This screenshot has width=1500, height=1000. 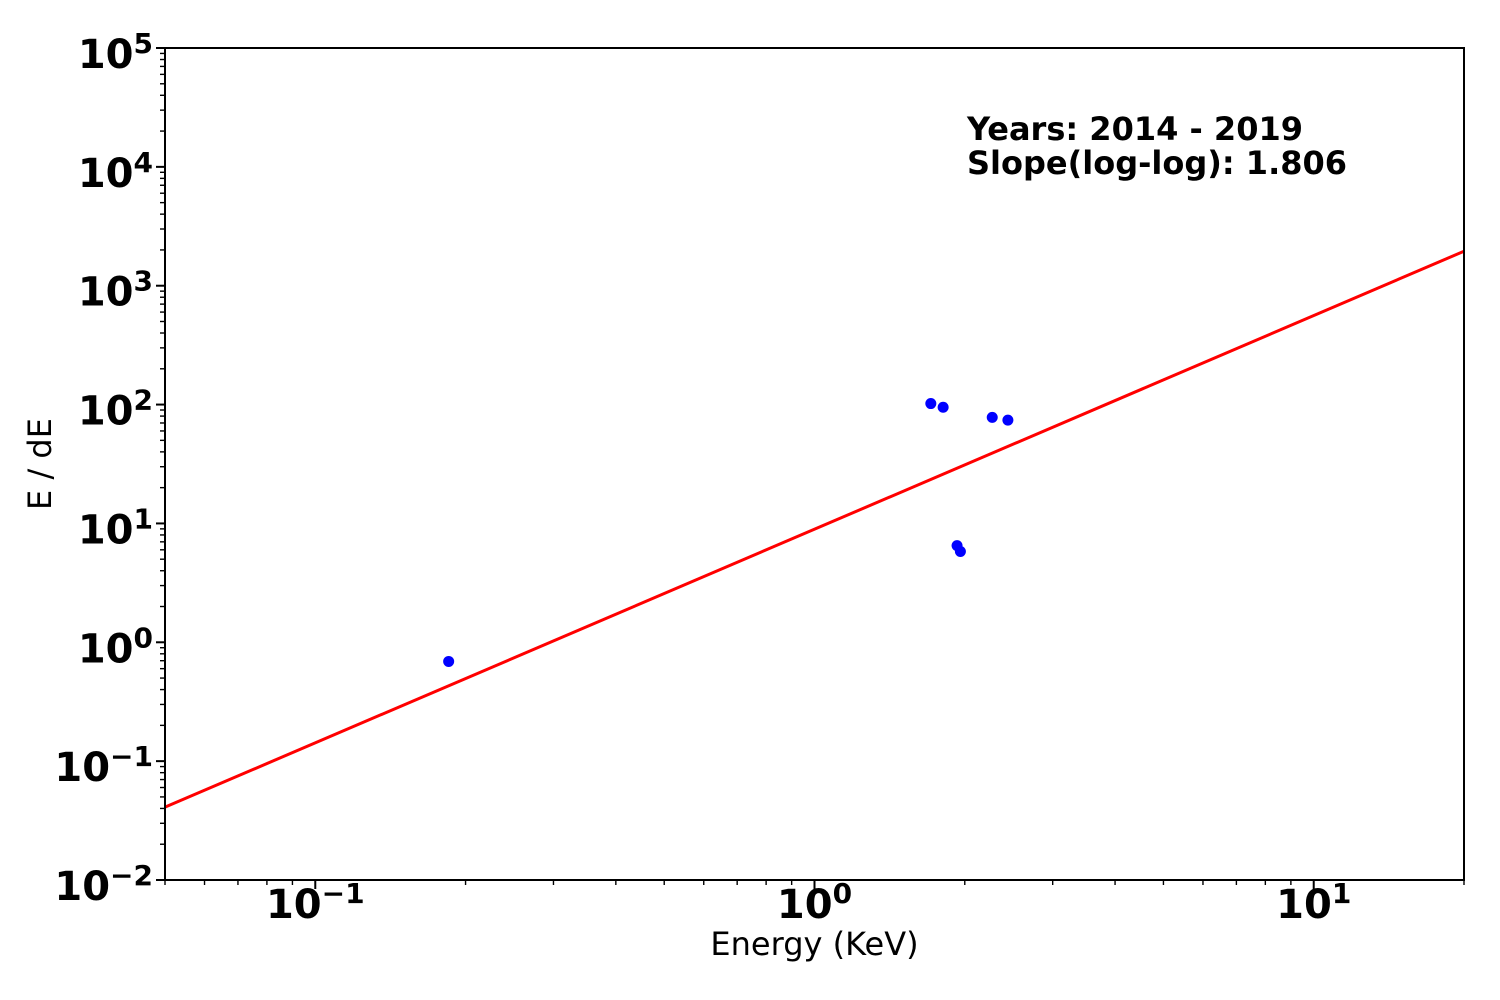 I want to click on x-tick-label: 101, so click(x=1313, y=902).